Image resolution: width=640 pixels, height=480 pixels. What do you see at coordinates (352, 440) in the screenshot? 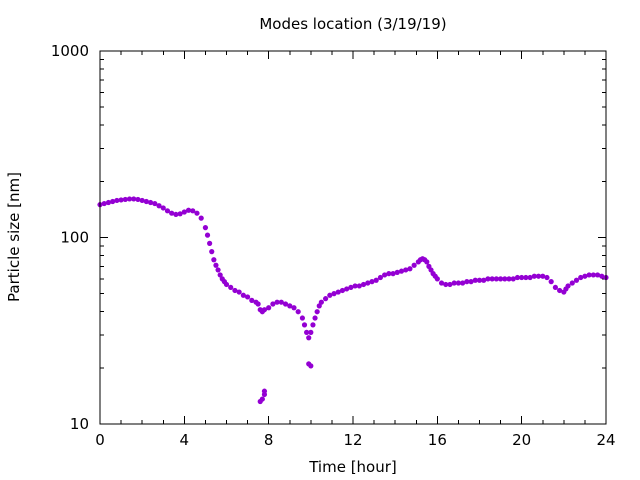
I see `x-tick-label: 12` at bounding box center [352, 440].